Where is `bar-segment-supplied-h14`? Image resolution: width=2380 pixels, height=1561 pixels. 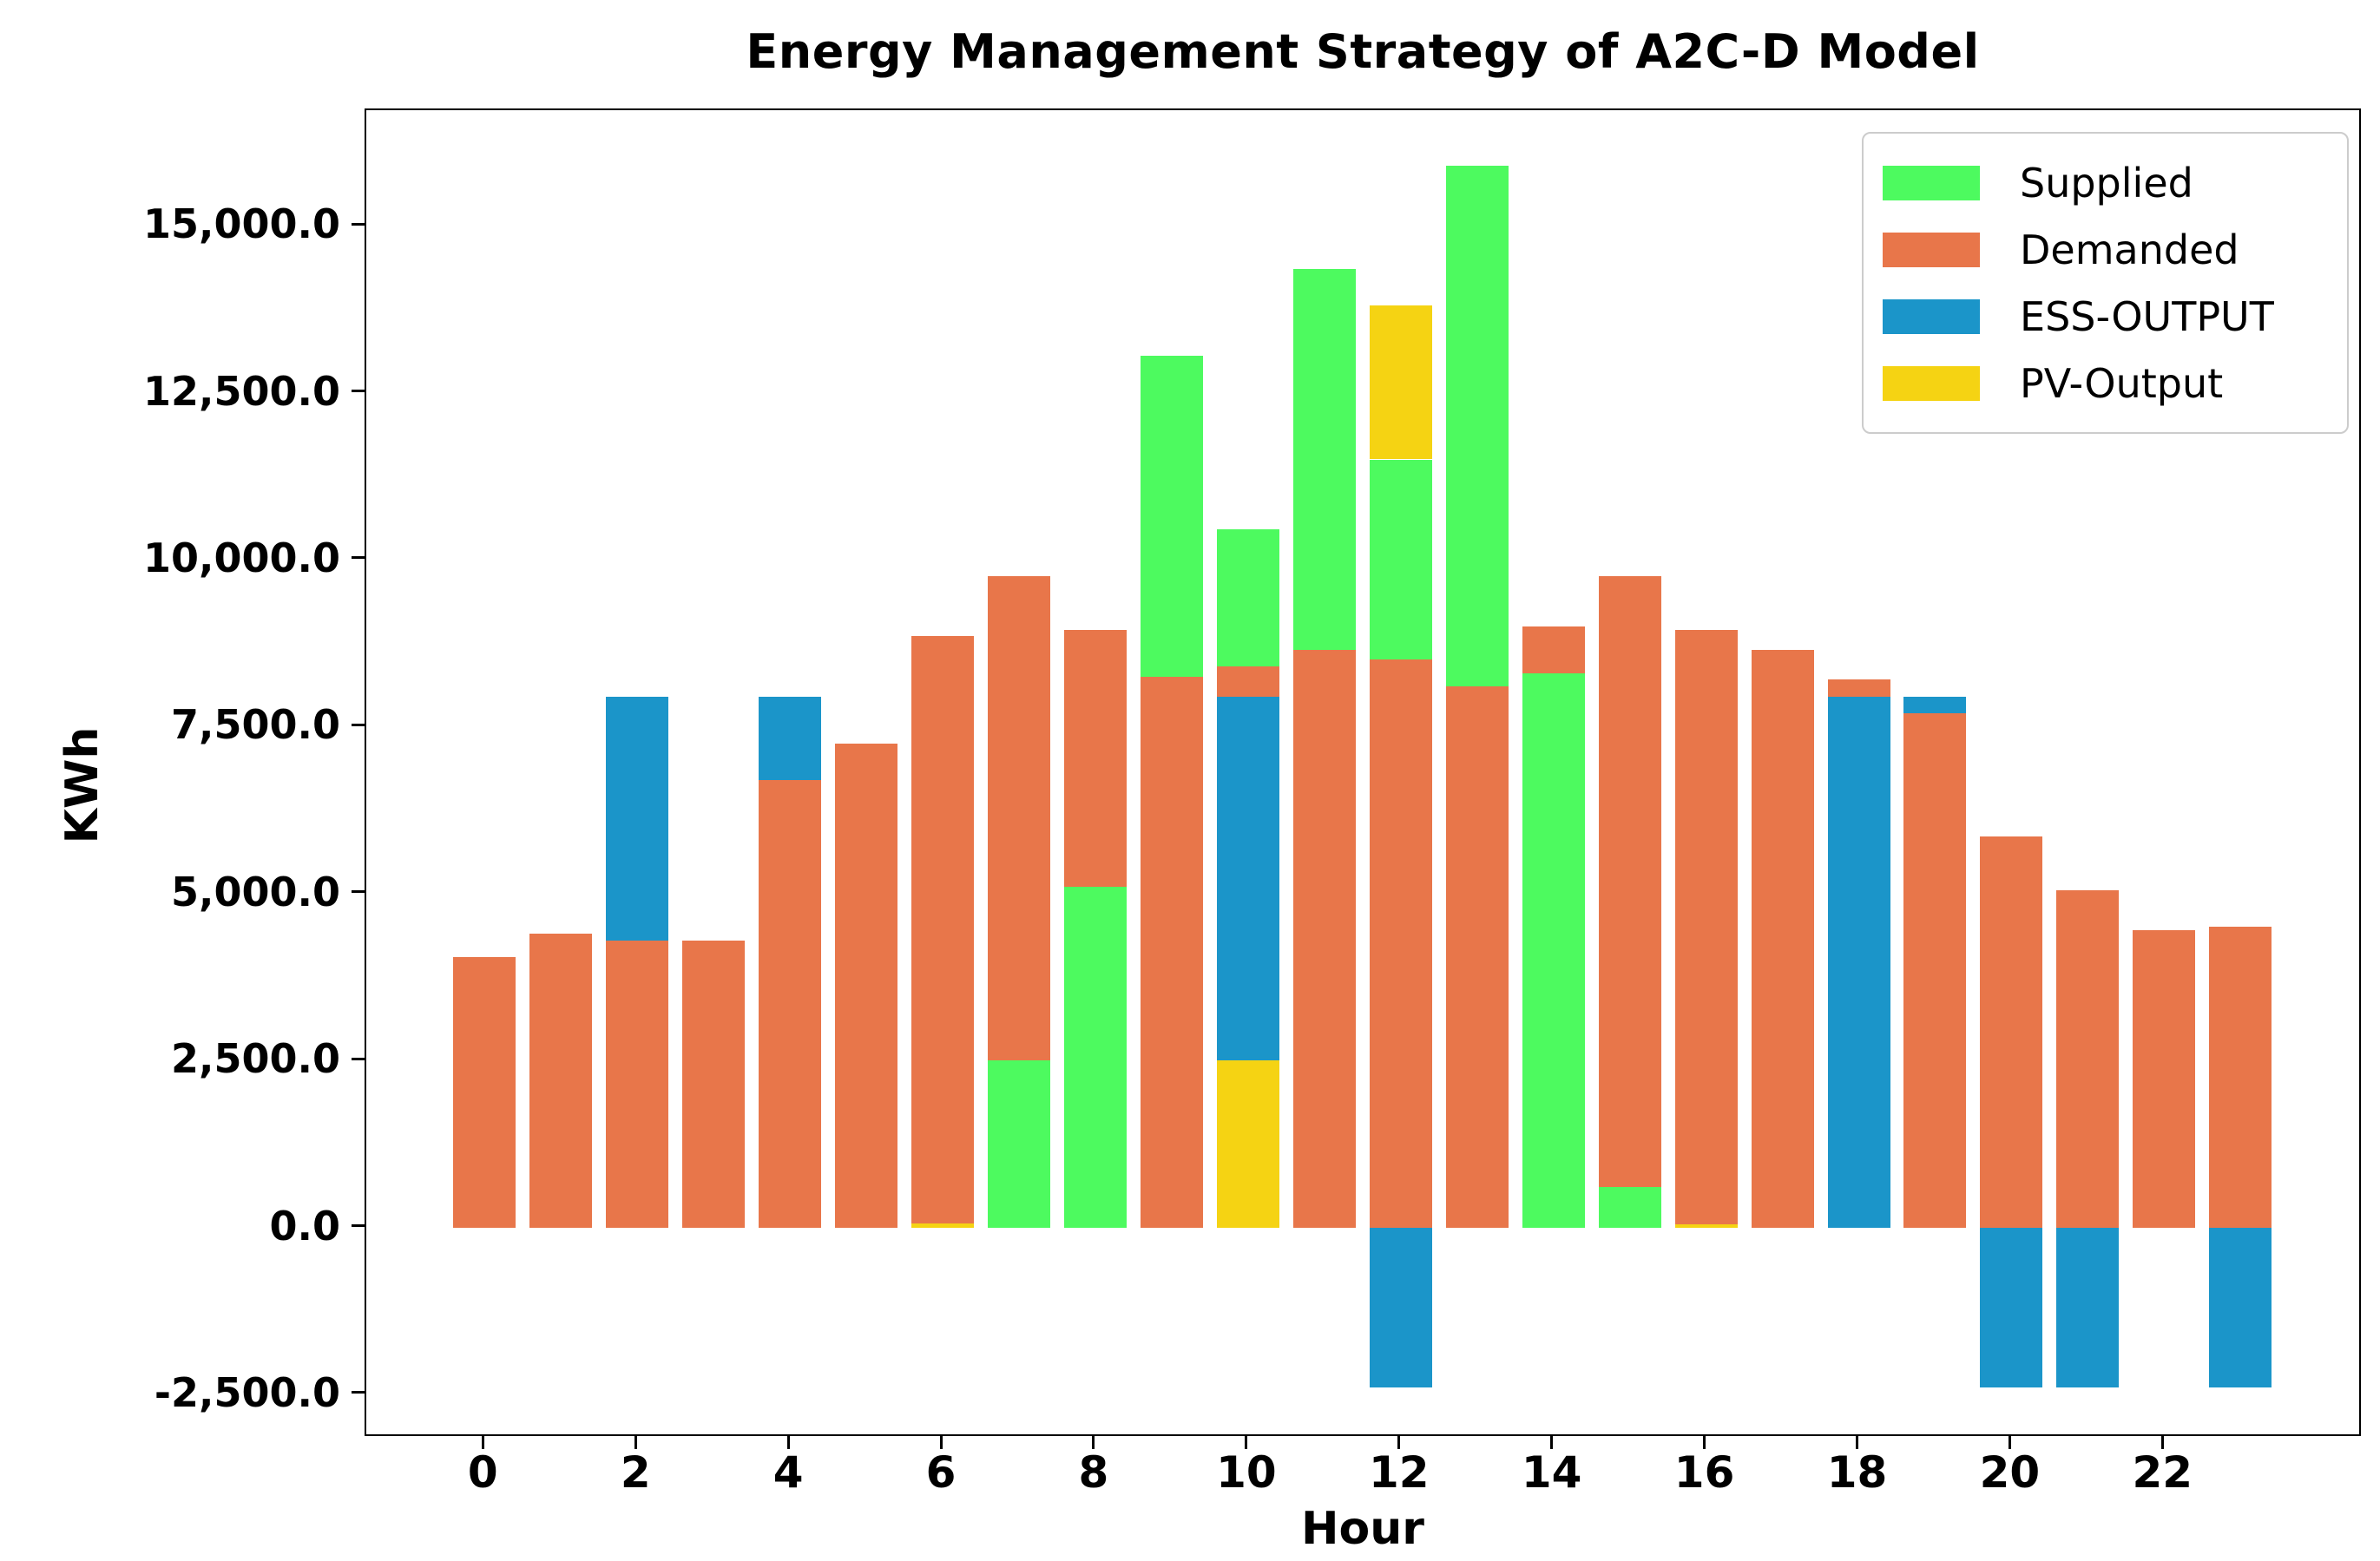 bar-segment-supplied-h14 is located at coordinates (1553, 950).